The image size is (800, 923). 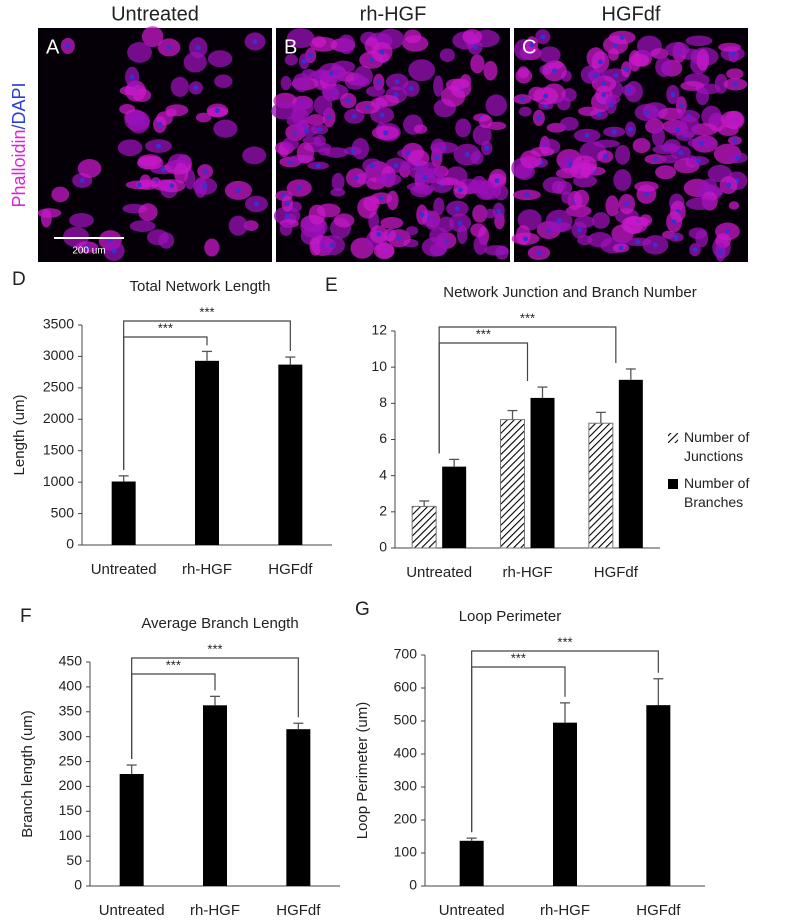 I want to click on y-tick-label: 600, so click(x=406, y=687).